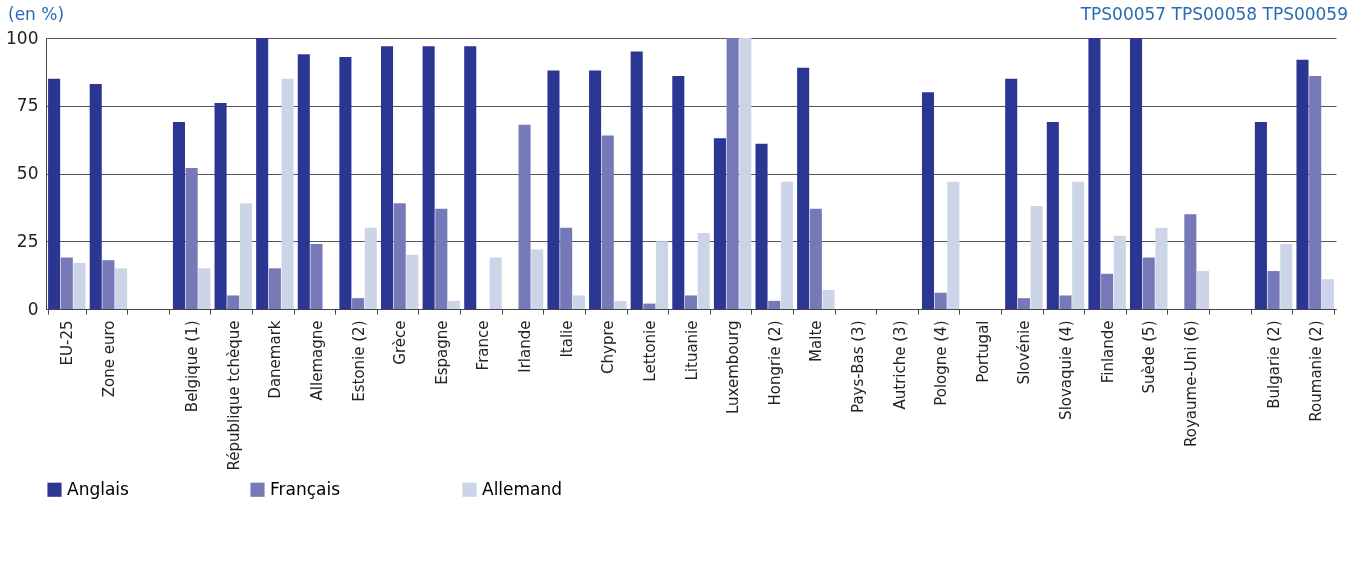  Describe the element at coordinates (1315, 371) in the screenshot. I see `x-tick-label: Roumanie (2)` at that location.